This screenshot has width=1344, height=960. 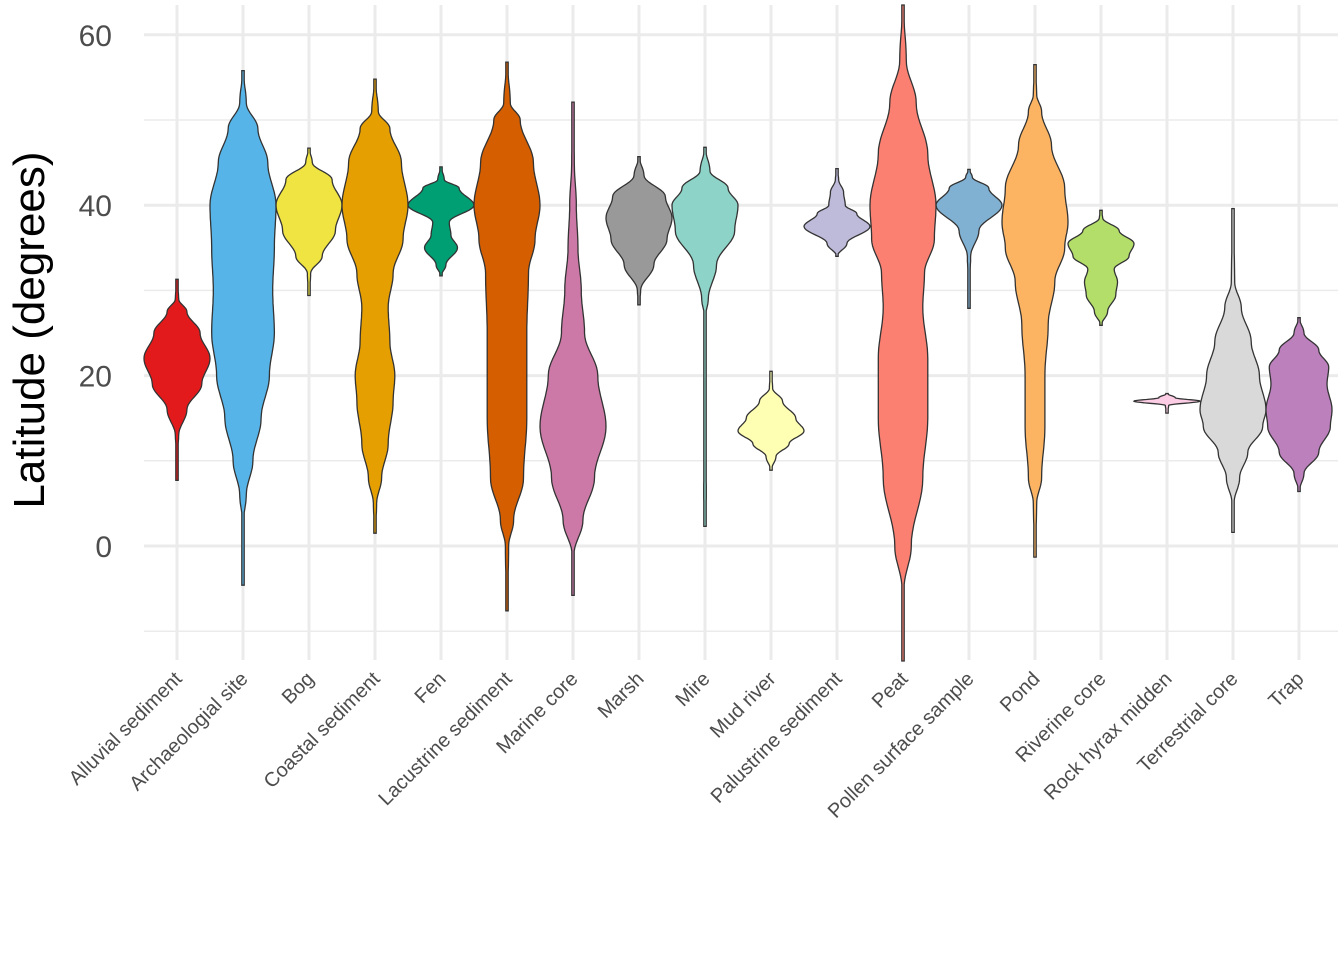 I want to click on y-axis-ticks: 0 20 40 60, so click(x=95, y=292).